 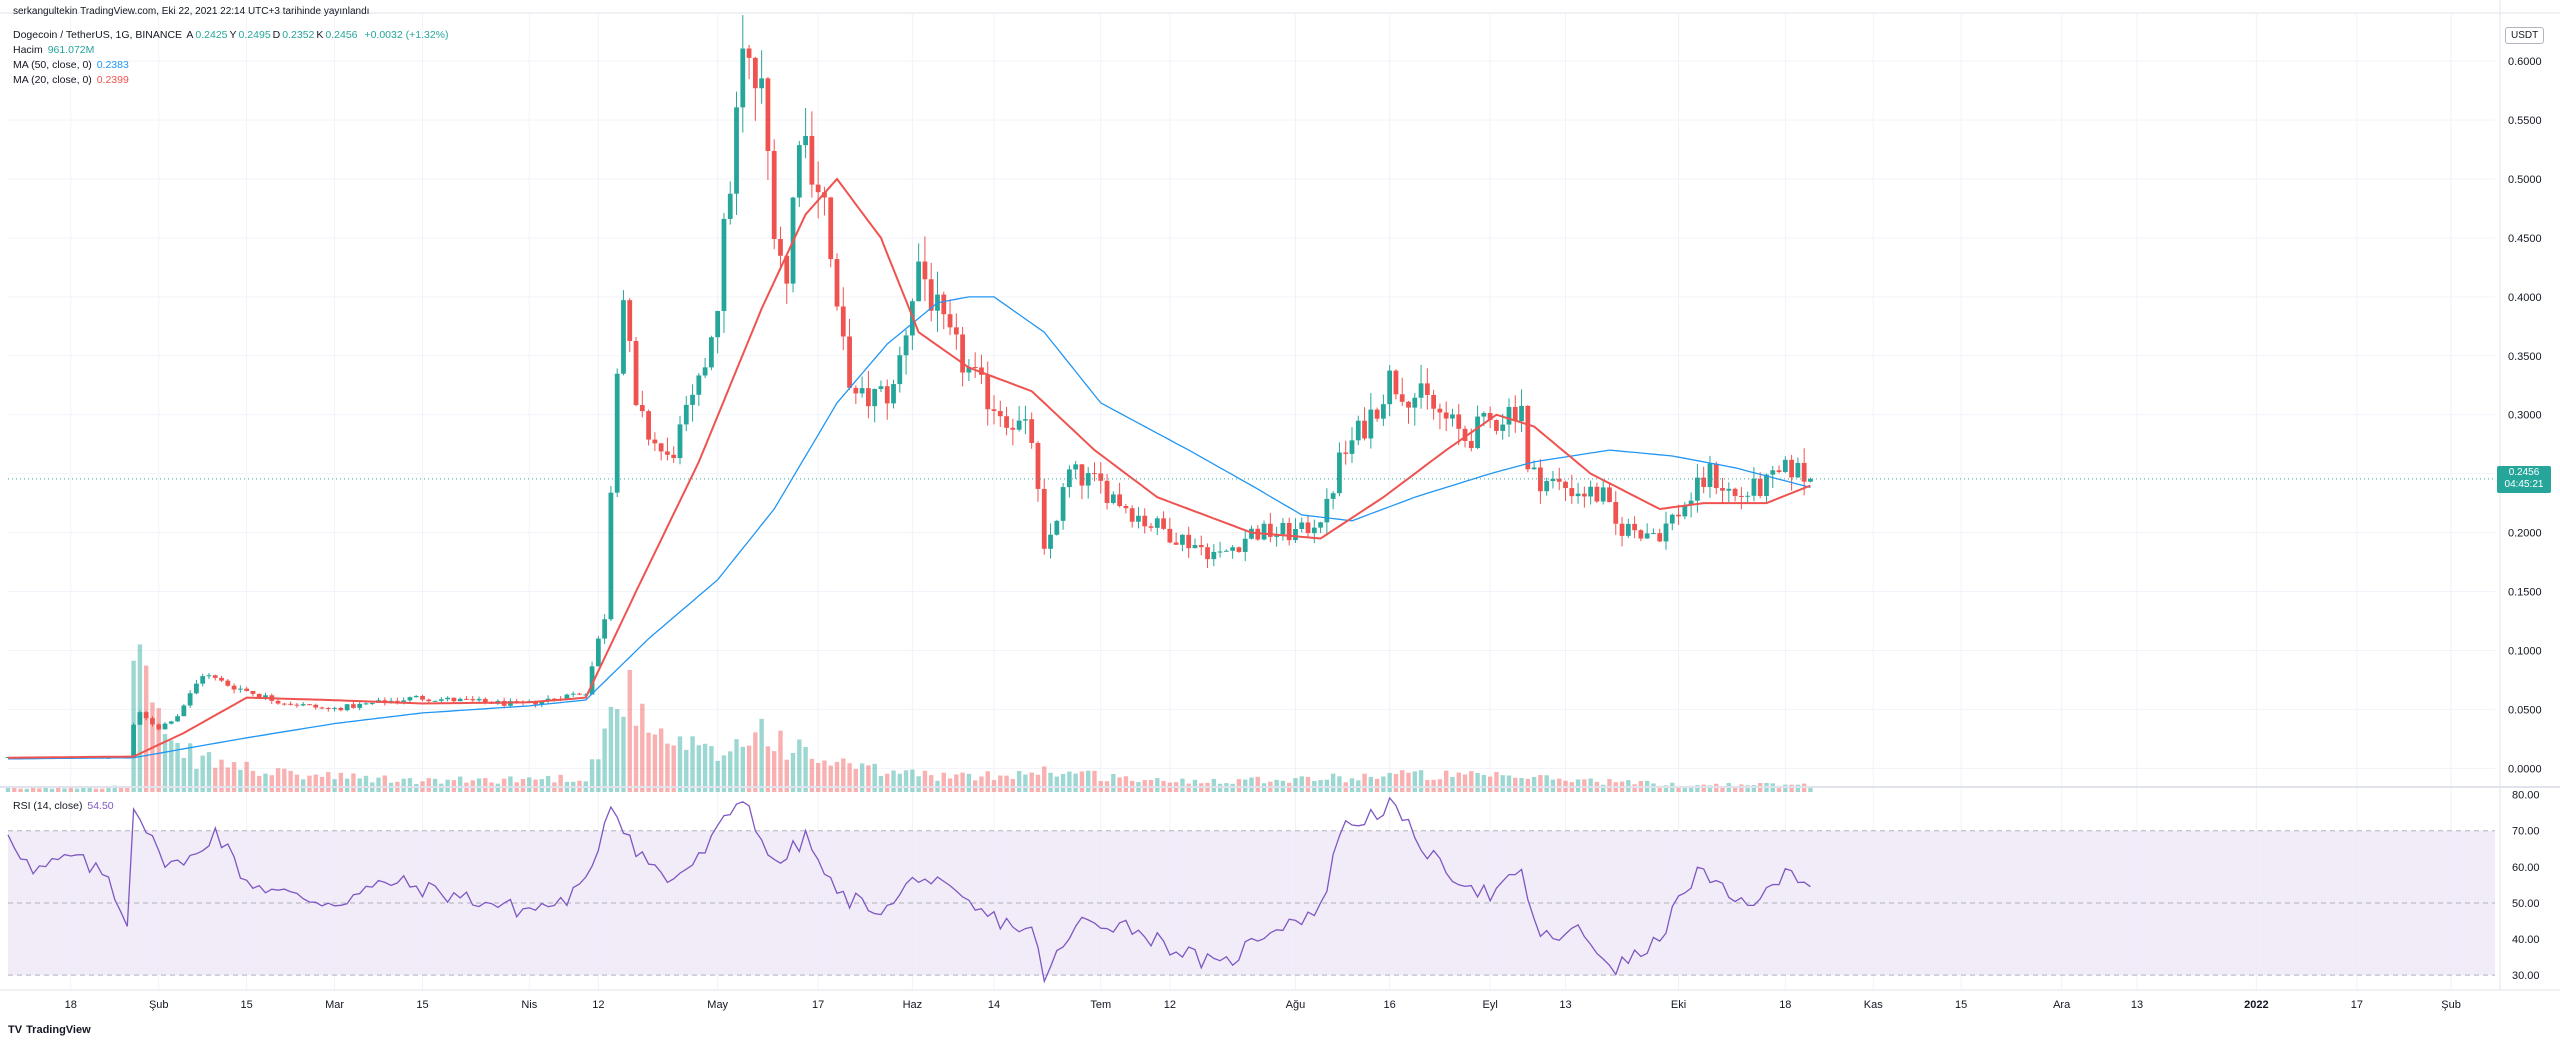 What do you see at coordinates (272, 35) in the screenshot?
I see `ohlc-values: A 0.2425 Y 0.2495 D 0.2352 K 0.2456` at bounding box center [272, 35].